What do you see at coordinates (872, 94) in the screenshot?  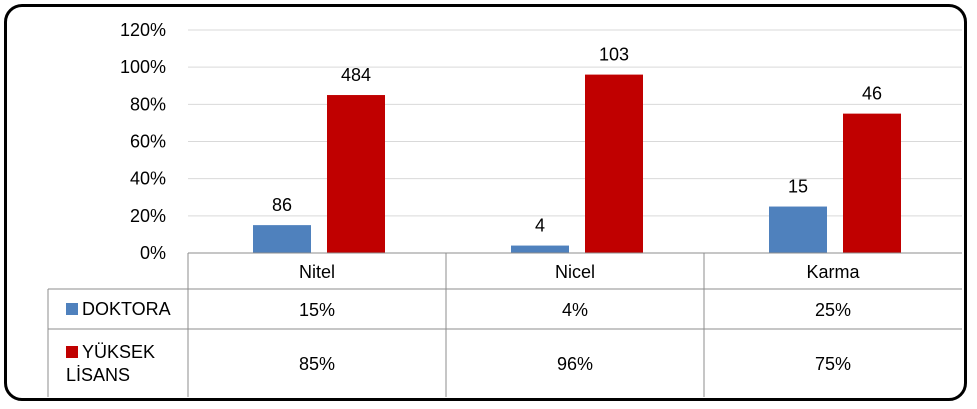 I see `data-label: 46` at bounding box center [872, 94].